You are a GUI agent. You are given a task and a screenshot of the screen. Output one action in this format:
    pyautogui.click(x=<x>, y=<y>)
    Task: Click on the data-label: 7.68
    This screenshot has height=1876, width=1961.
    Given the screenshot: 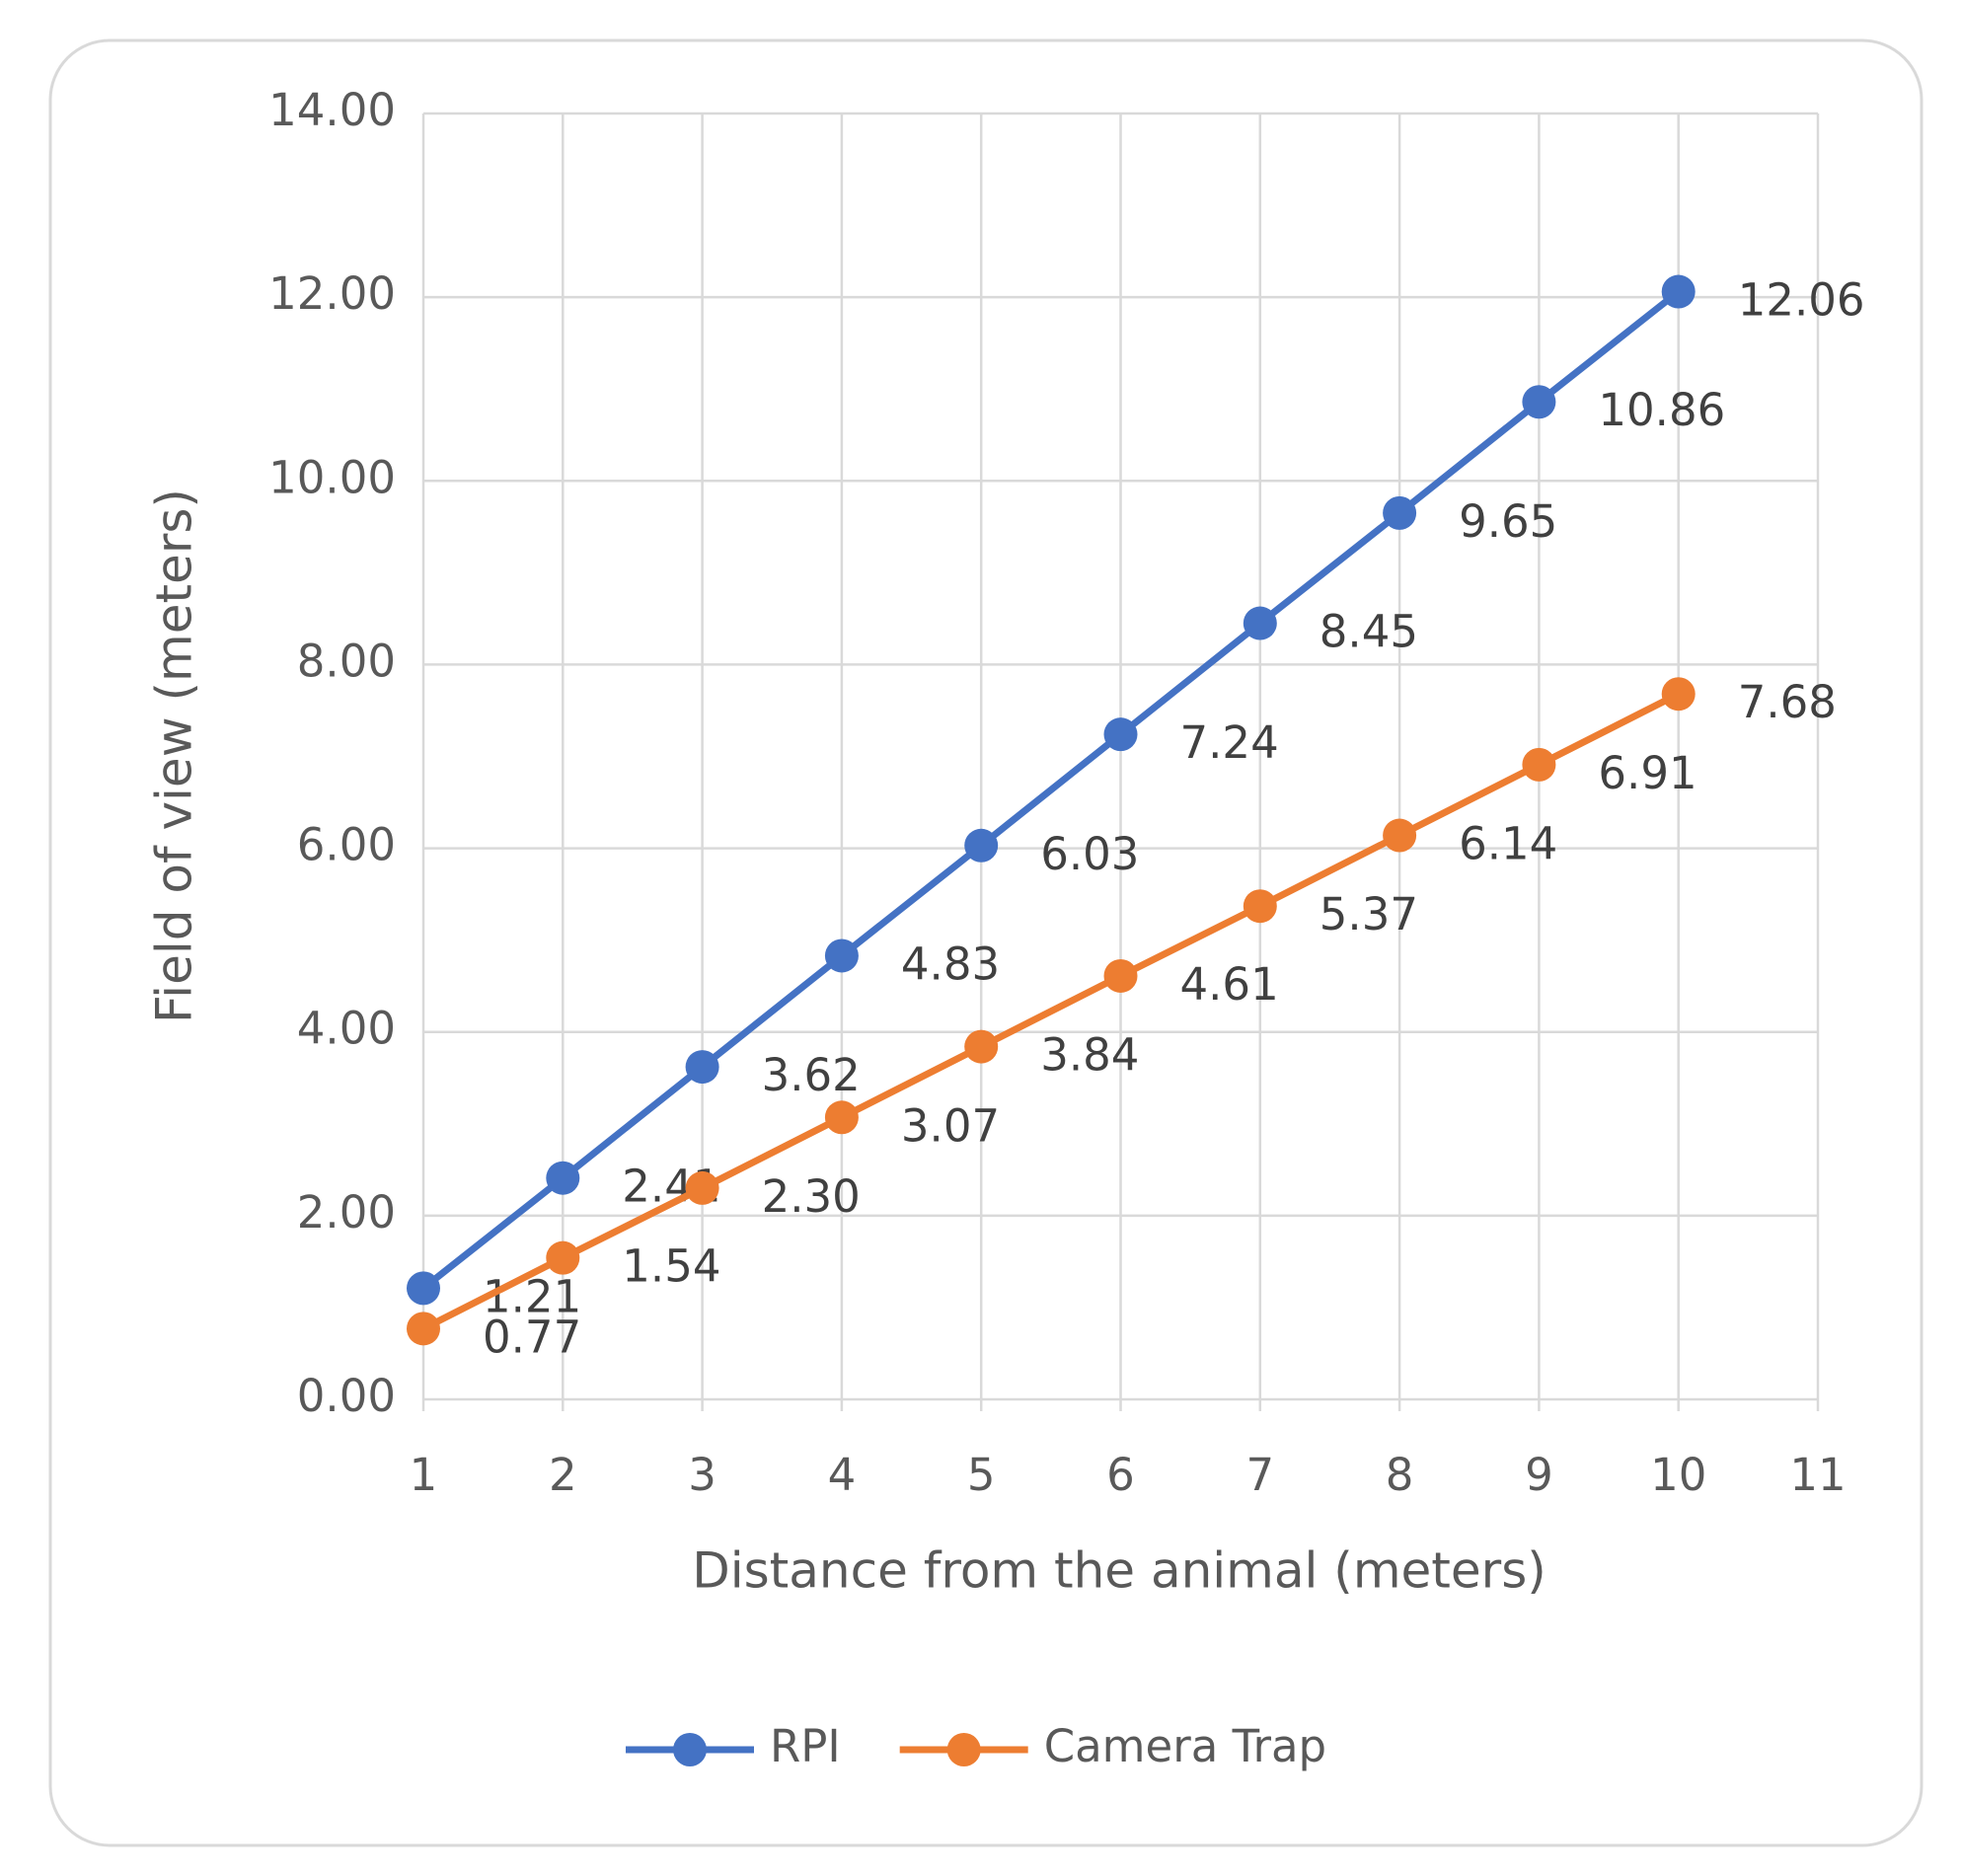 What is the action you would take?
    pyautogui.click(x=1787, y=702)
    